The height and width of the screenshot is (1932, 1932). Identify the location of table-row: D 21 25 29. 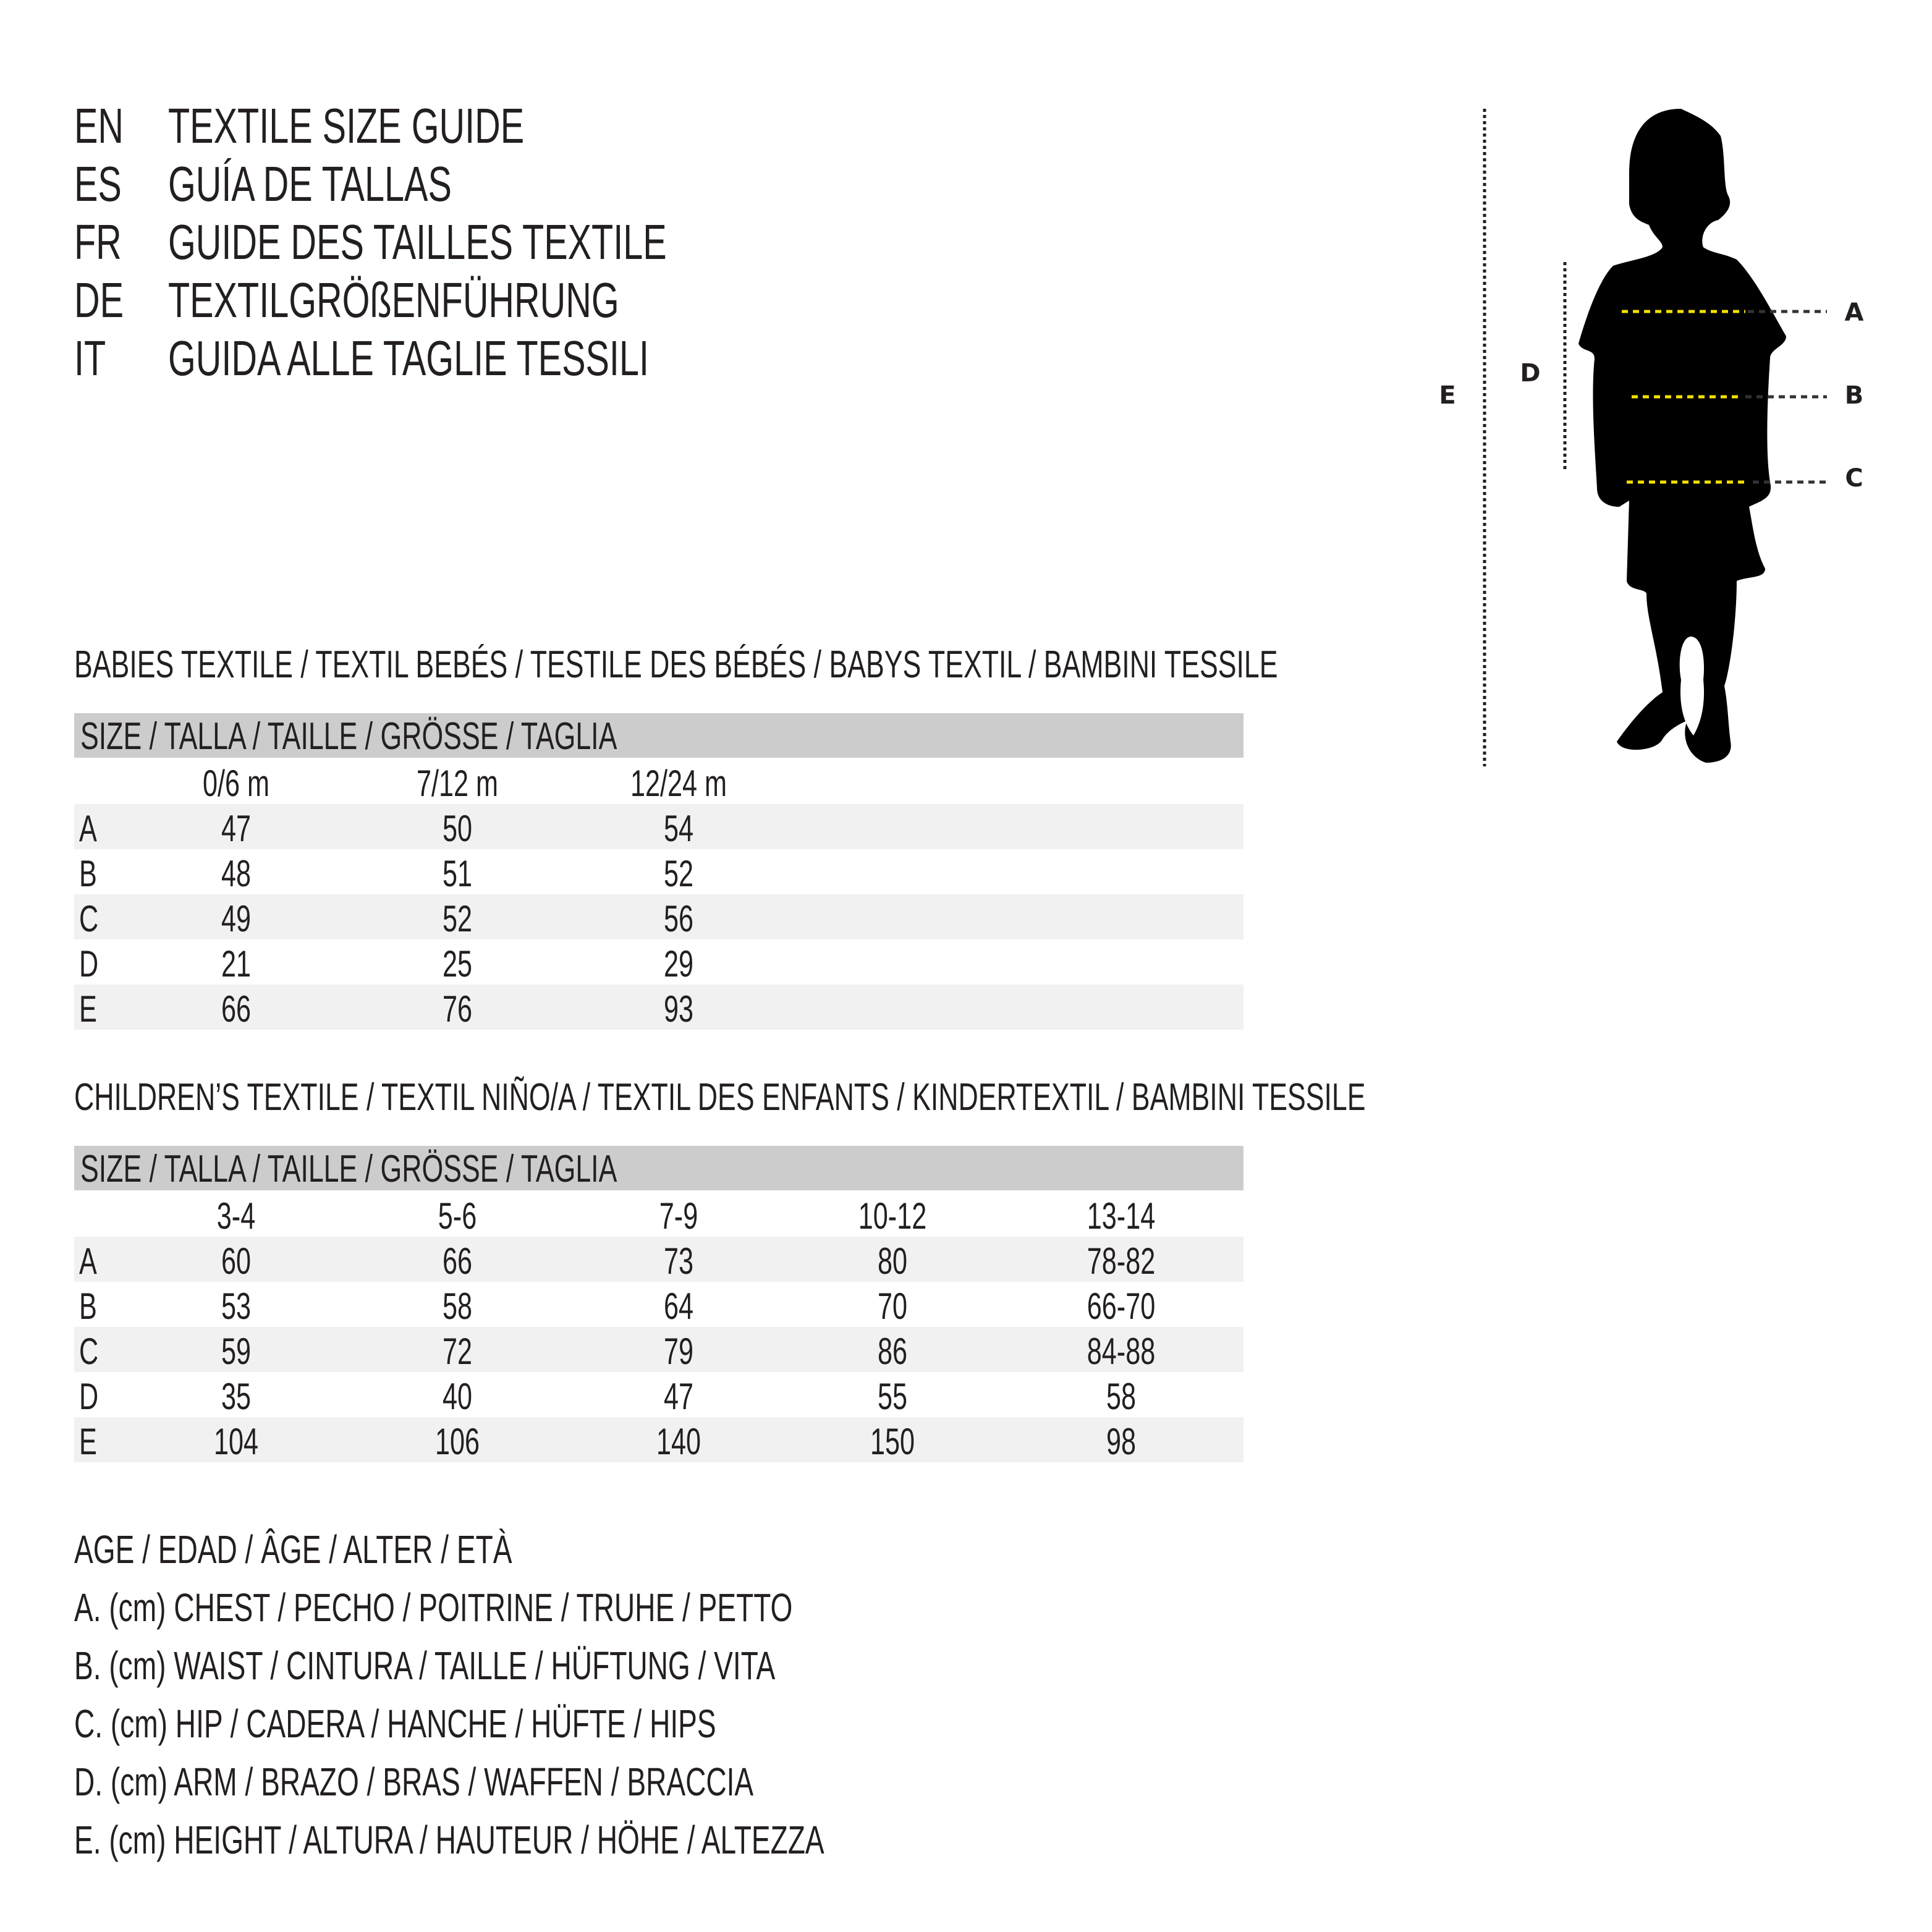
(659, 962).